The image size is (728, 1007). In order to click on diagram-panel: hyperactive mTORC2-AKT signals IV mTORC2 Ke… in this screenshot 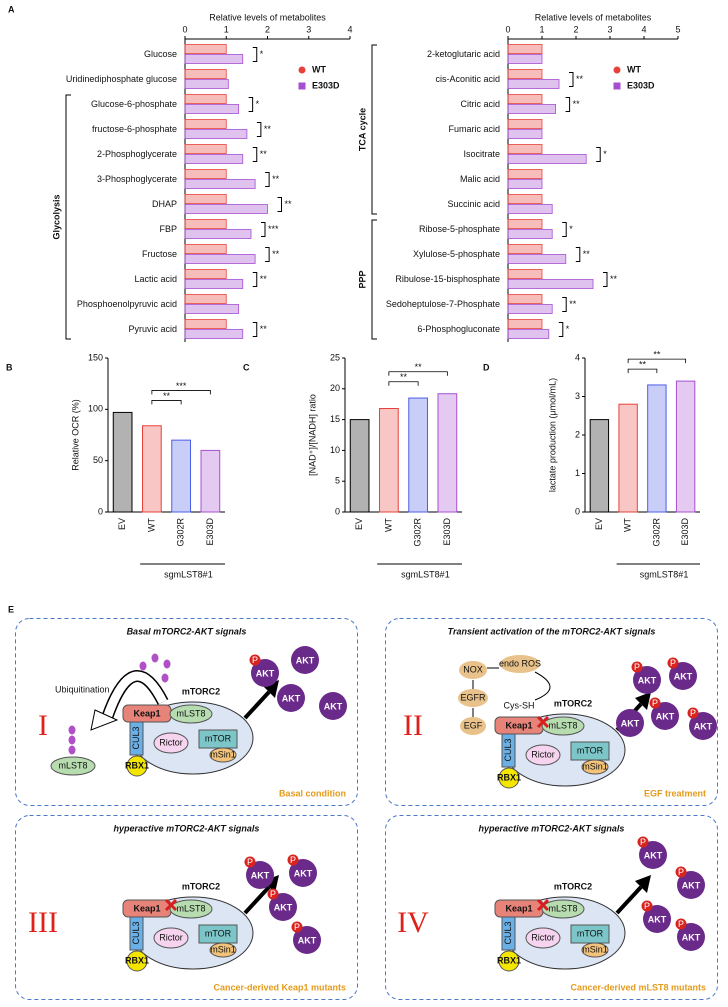, I will do `click(551, 907)`.